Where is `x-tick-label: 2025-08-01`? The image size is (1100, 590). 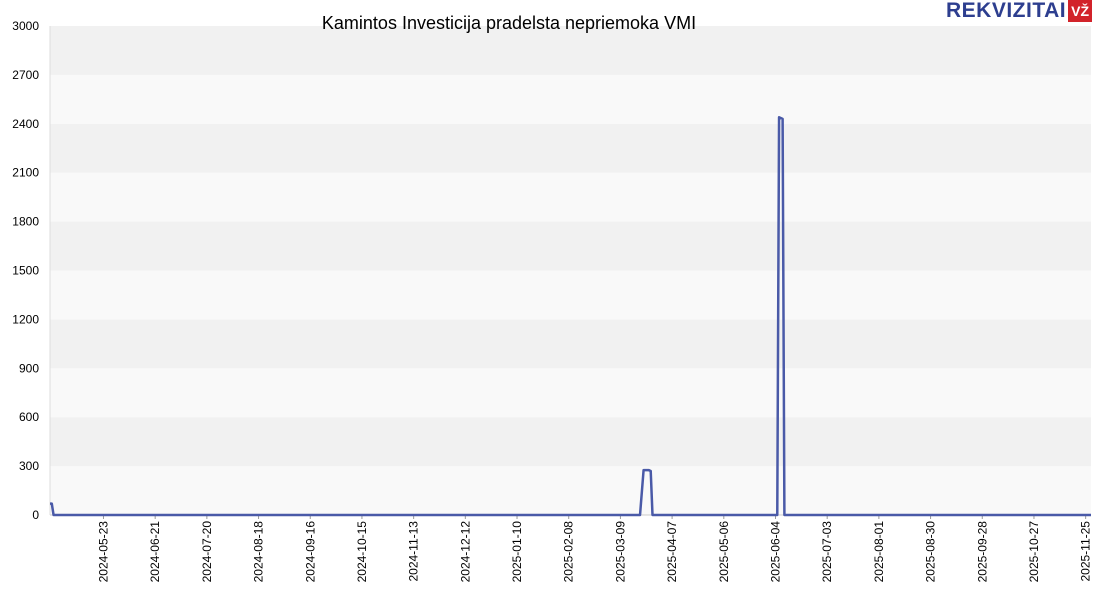
x-tick-label: 2025-08-01 is located at coordinates (879, 552).